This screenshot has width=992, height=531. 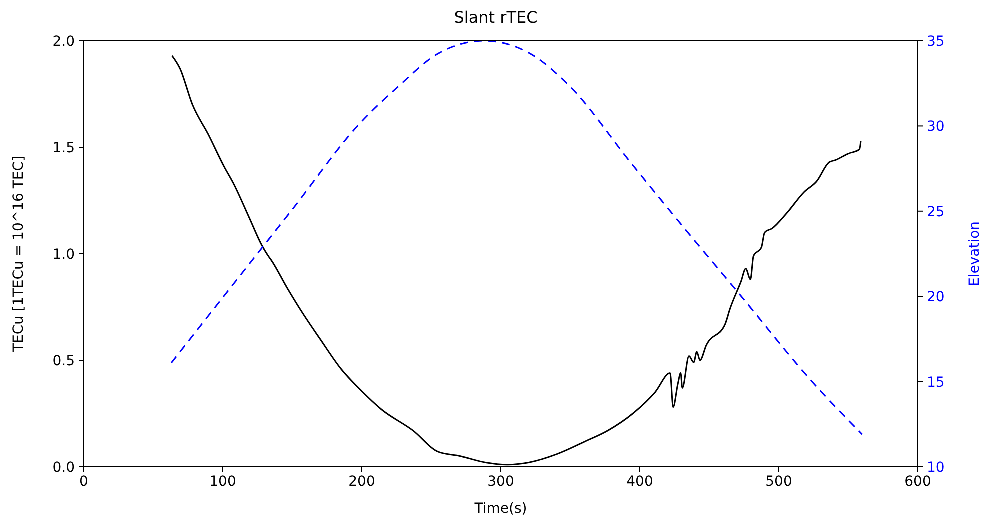 I want to click on x-tick-label: 0, so click(x=84, y=482).